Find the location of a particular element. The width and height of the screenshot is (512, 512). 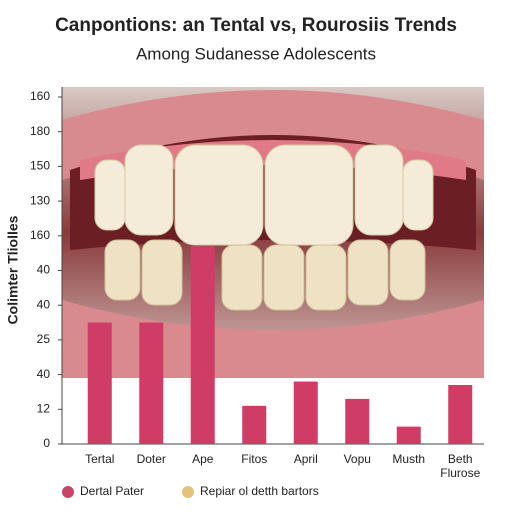

y-tick-label: 180 is located at coordinates (40, 131).